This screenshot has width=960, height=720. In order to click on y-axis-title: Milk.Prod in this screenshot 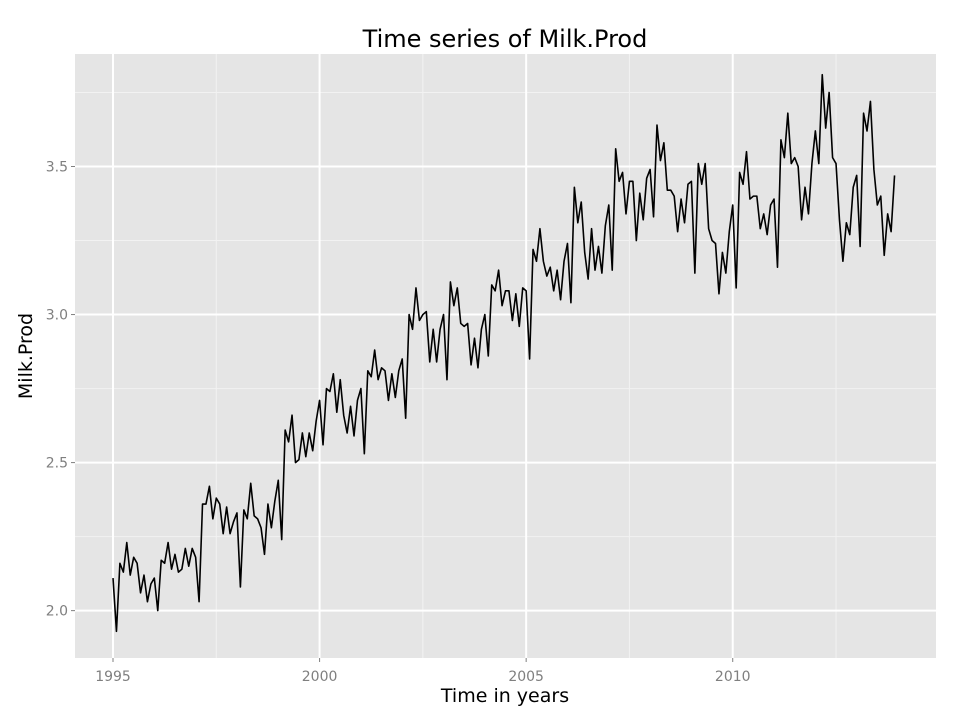, I will do `click(26, 356)`.